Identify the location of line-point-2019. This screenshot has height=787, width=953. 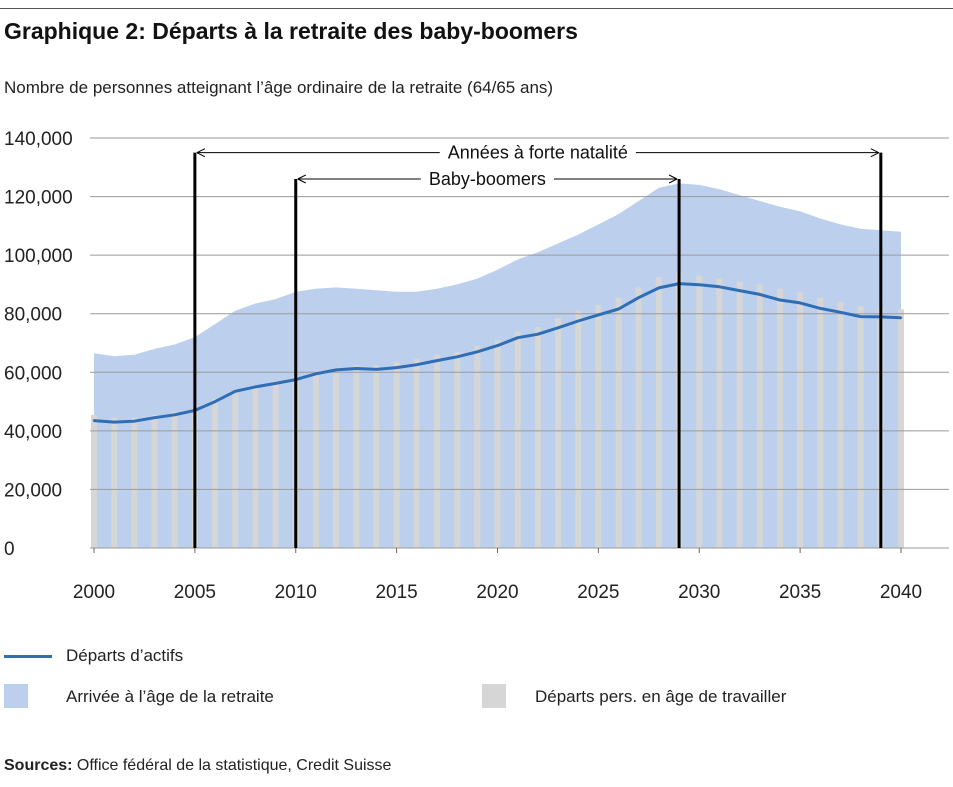
(477, 351).